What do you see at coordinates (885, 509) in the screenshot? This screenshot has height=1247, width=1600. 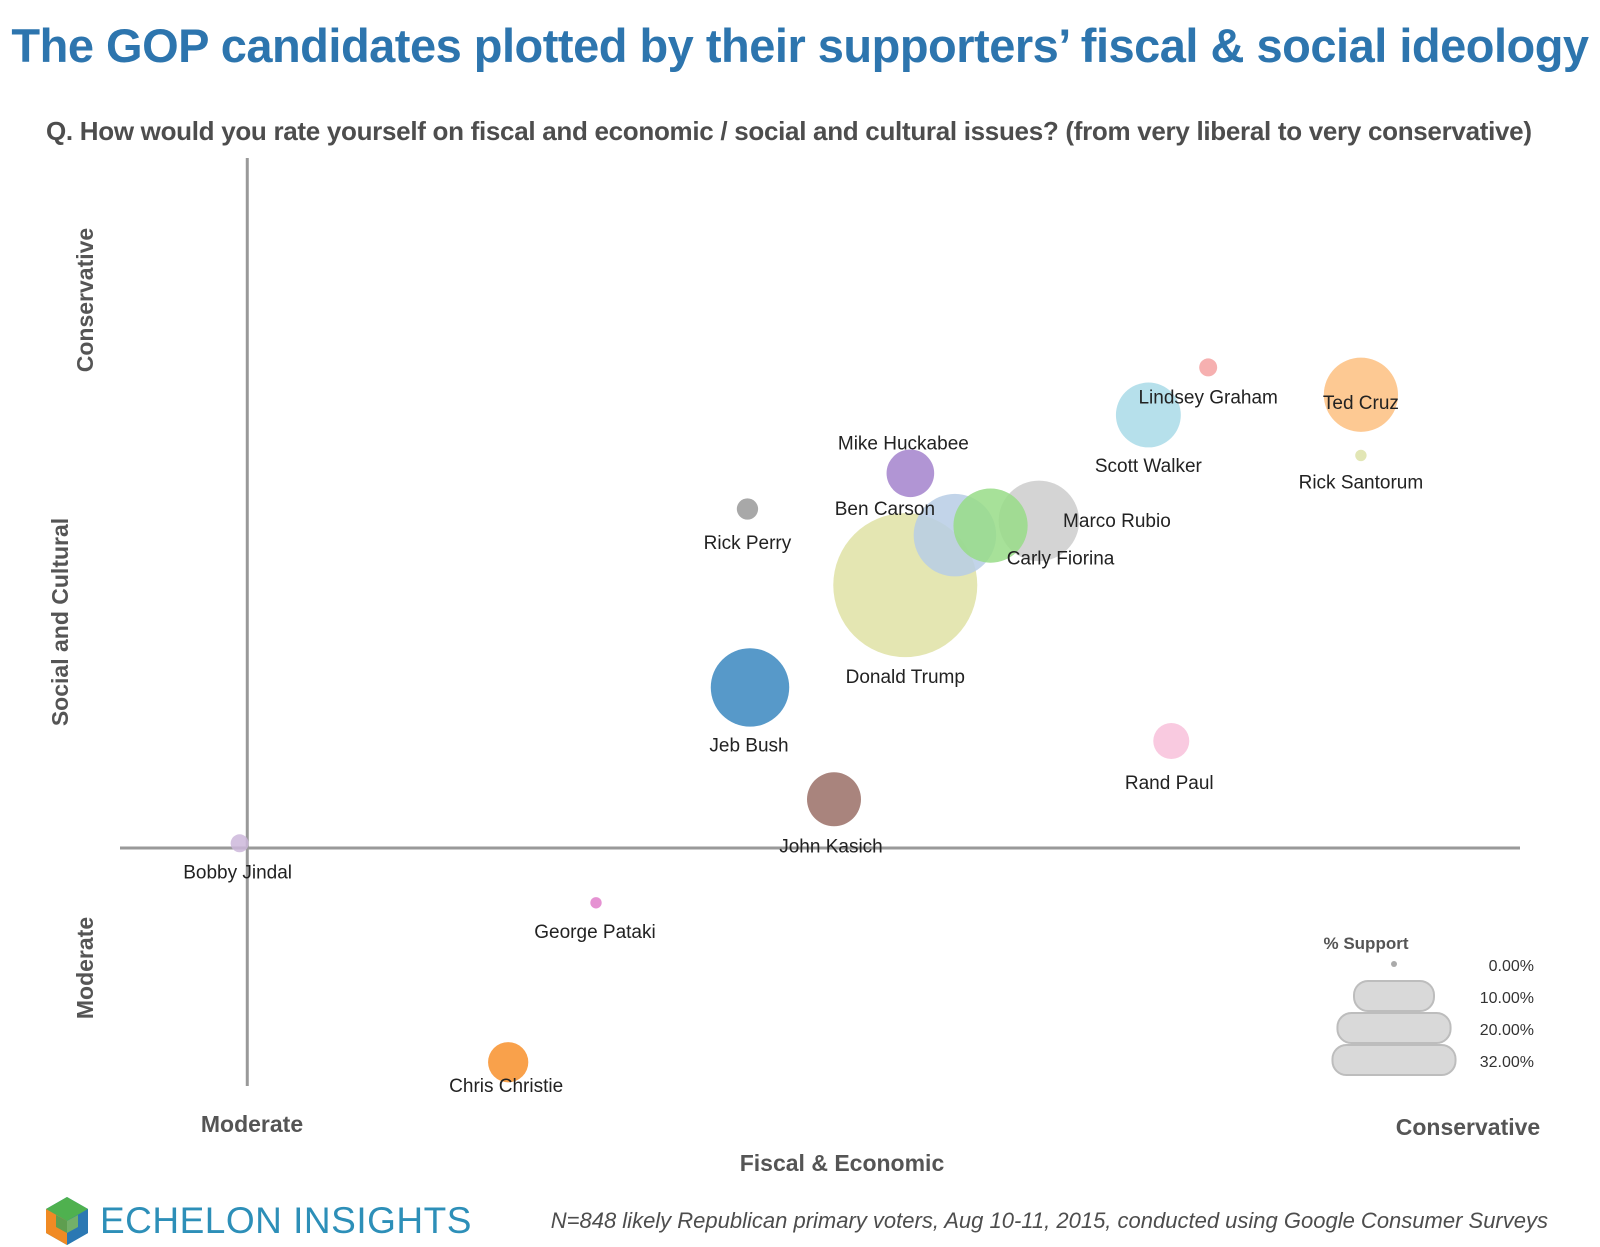 I see `bubble-label-ben-carson: Ben Carson` at bounding box center [885, 509].